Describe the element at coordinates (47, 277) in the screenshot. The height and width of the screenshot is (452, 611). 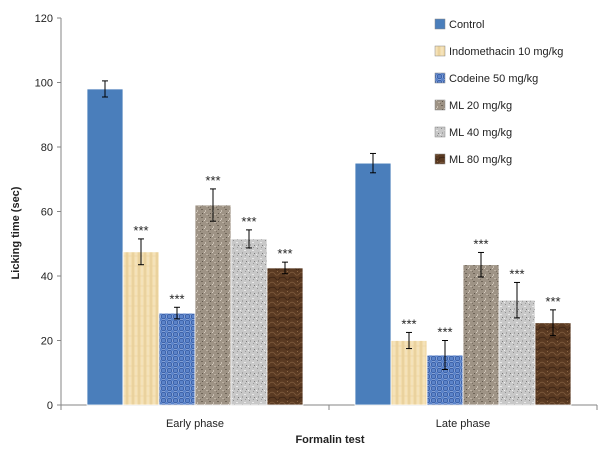
I see `y-tick-label: 40` at that location.